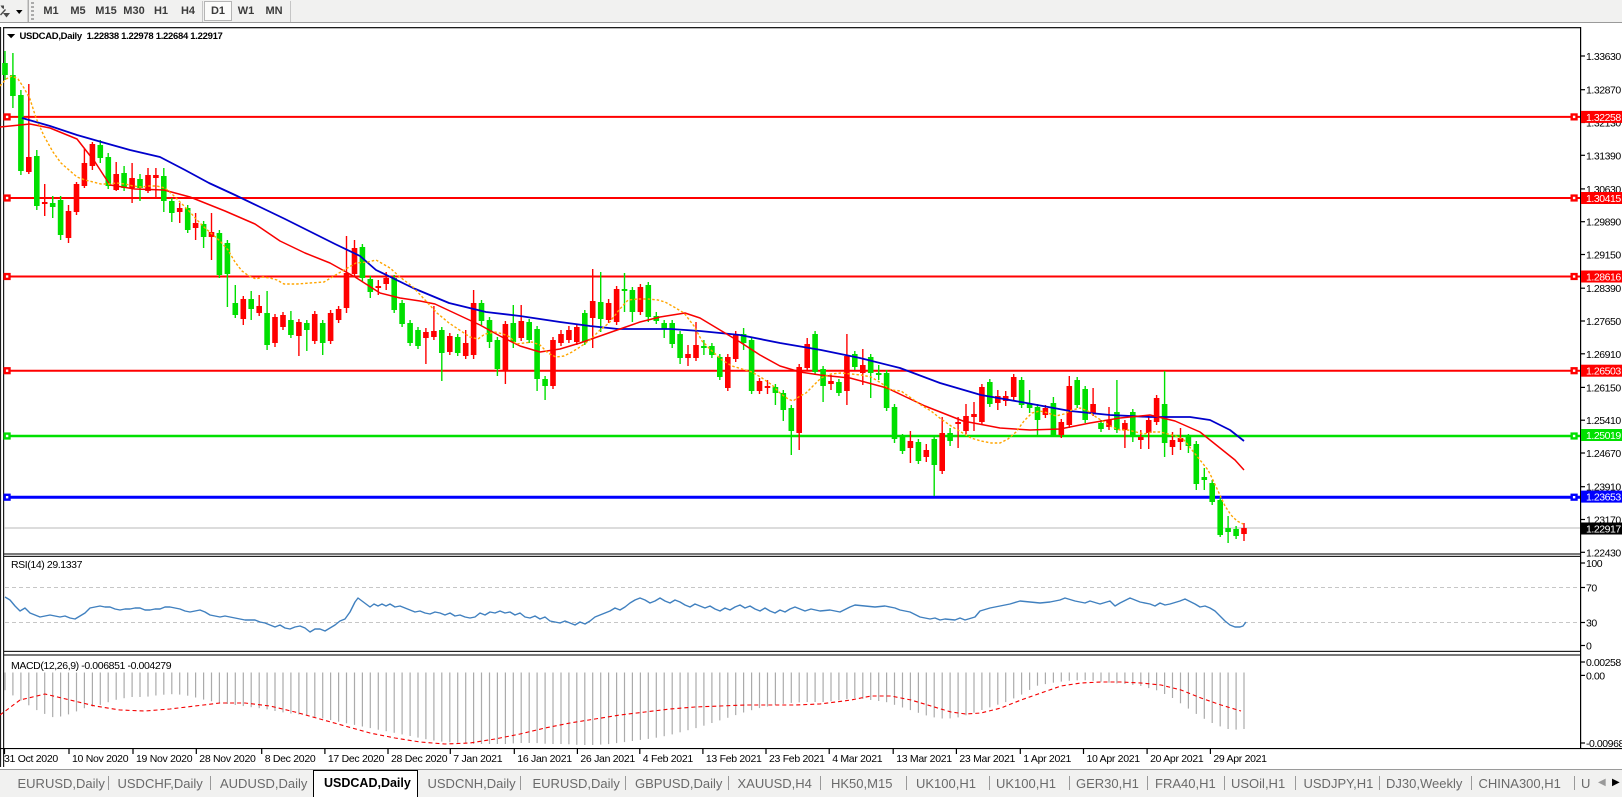 The width and height of the screenshot is (1622, 802). Describe the element at coordinates (987, 759) in the screenshot. I see `svg-text: 23 Mar 2021` at that location.